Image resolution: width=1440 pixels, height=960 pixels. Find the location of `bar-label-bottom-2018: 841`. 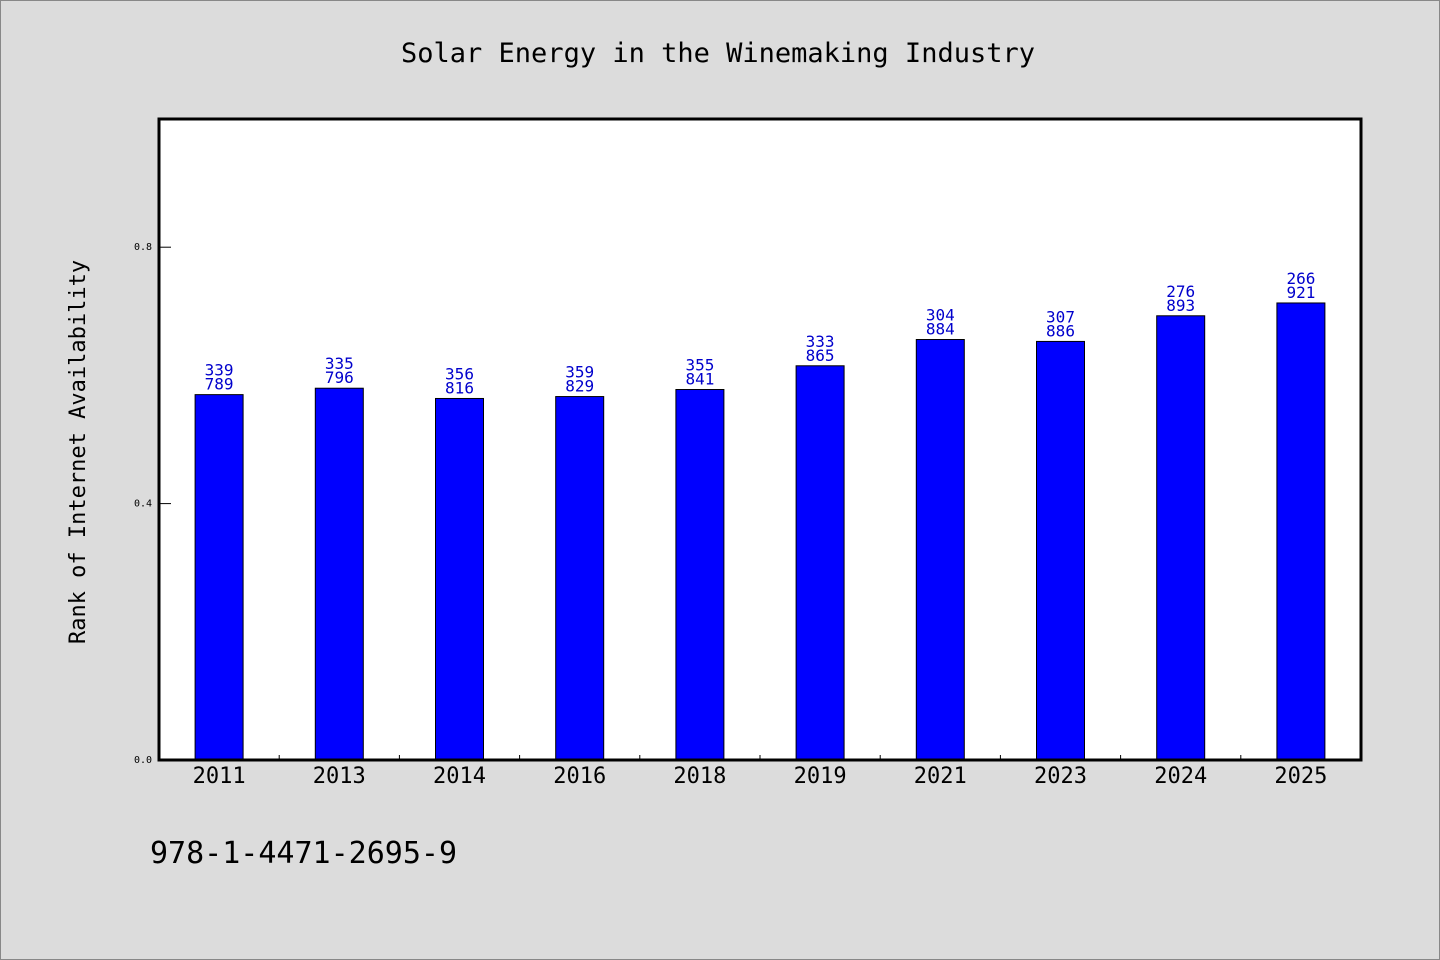

bar-label-bottom-2018: 841 is located at coordinates (699, 379).